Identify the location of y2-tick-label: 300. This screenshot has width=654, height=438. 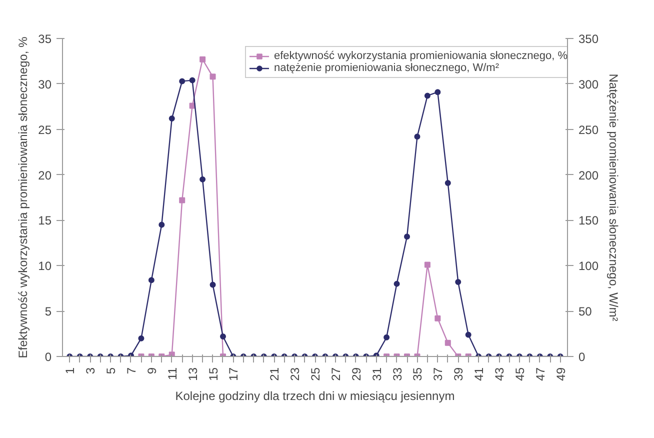
(588, 84).